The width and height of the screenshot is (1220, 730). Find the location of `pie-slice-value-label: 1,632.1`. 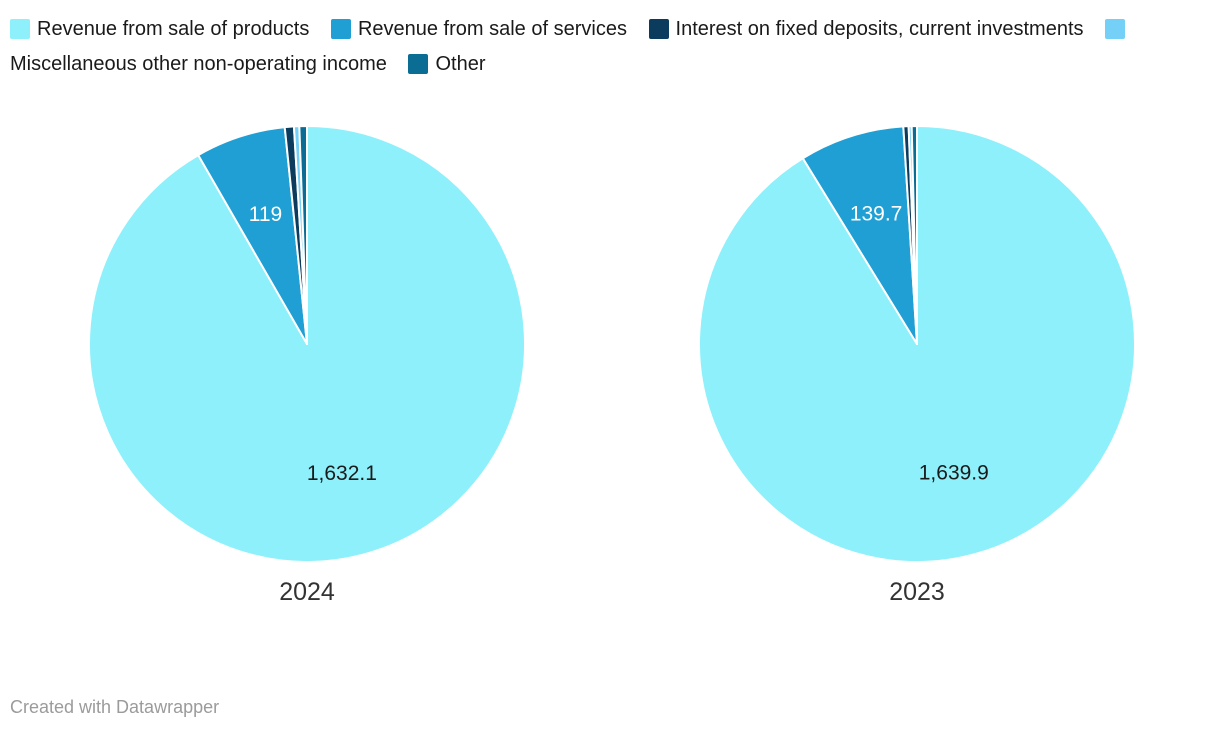

pie-slice-value-label: 1,632.1 is located at coordinates (342, 473).